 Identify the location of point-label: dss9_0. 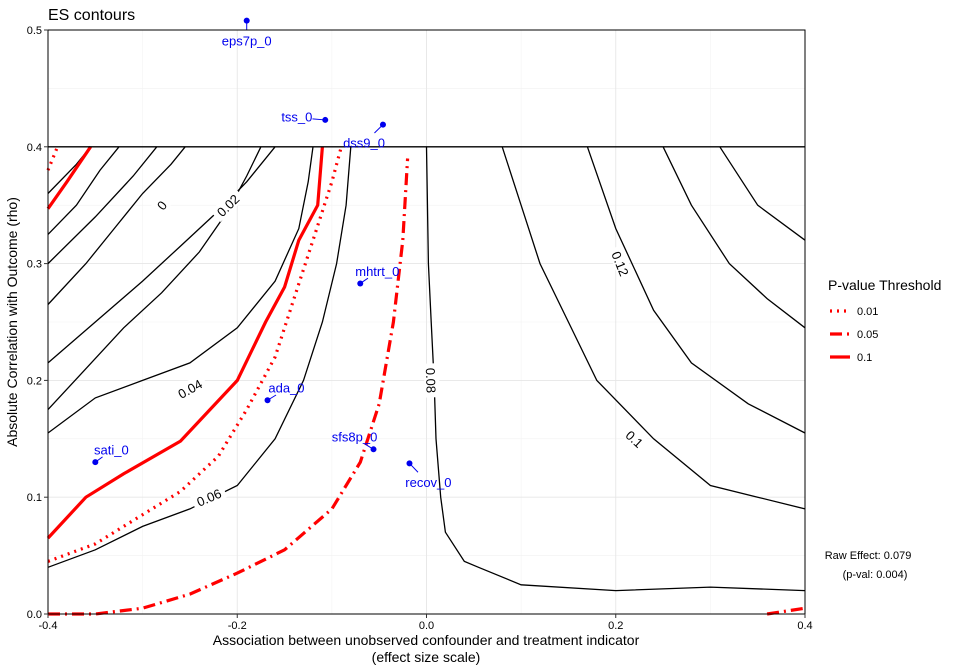
(364, 142).